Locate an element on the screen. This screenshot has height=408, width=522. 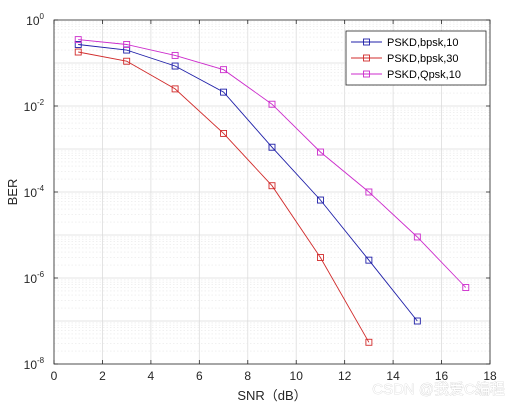
y-tick-exponent: -2 is located at coordinates (41, 102).